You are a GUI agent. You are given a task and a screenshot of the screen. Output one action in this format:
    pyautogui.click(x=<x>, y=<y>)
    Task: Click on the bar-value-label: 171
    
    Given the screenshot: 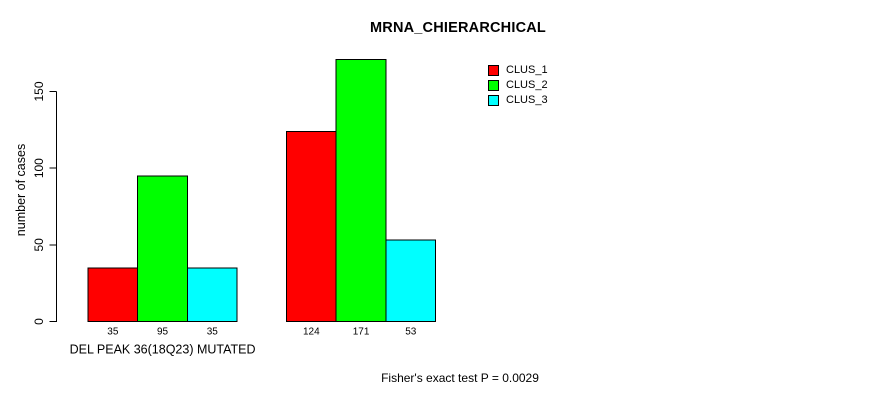 What is the action you would take?
    pyautogui.click(x=361, y=332)
    